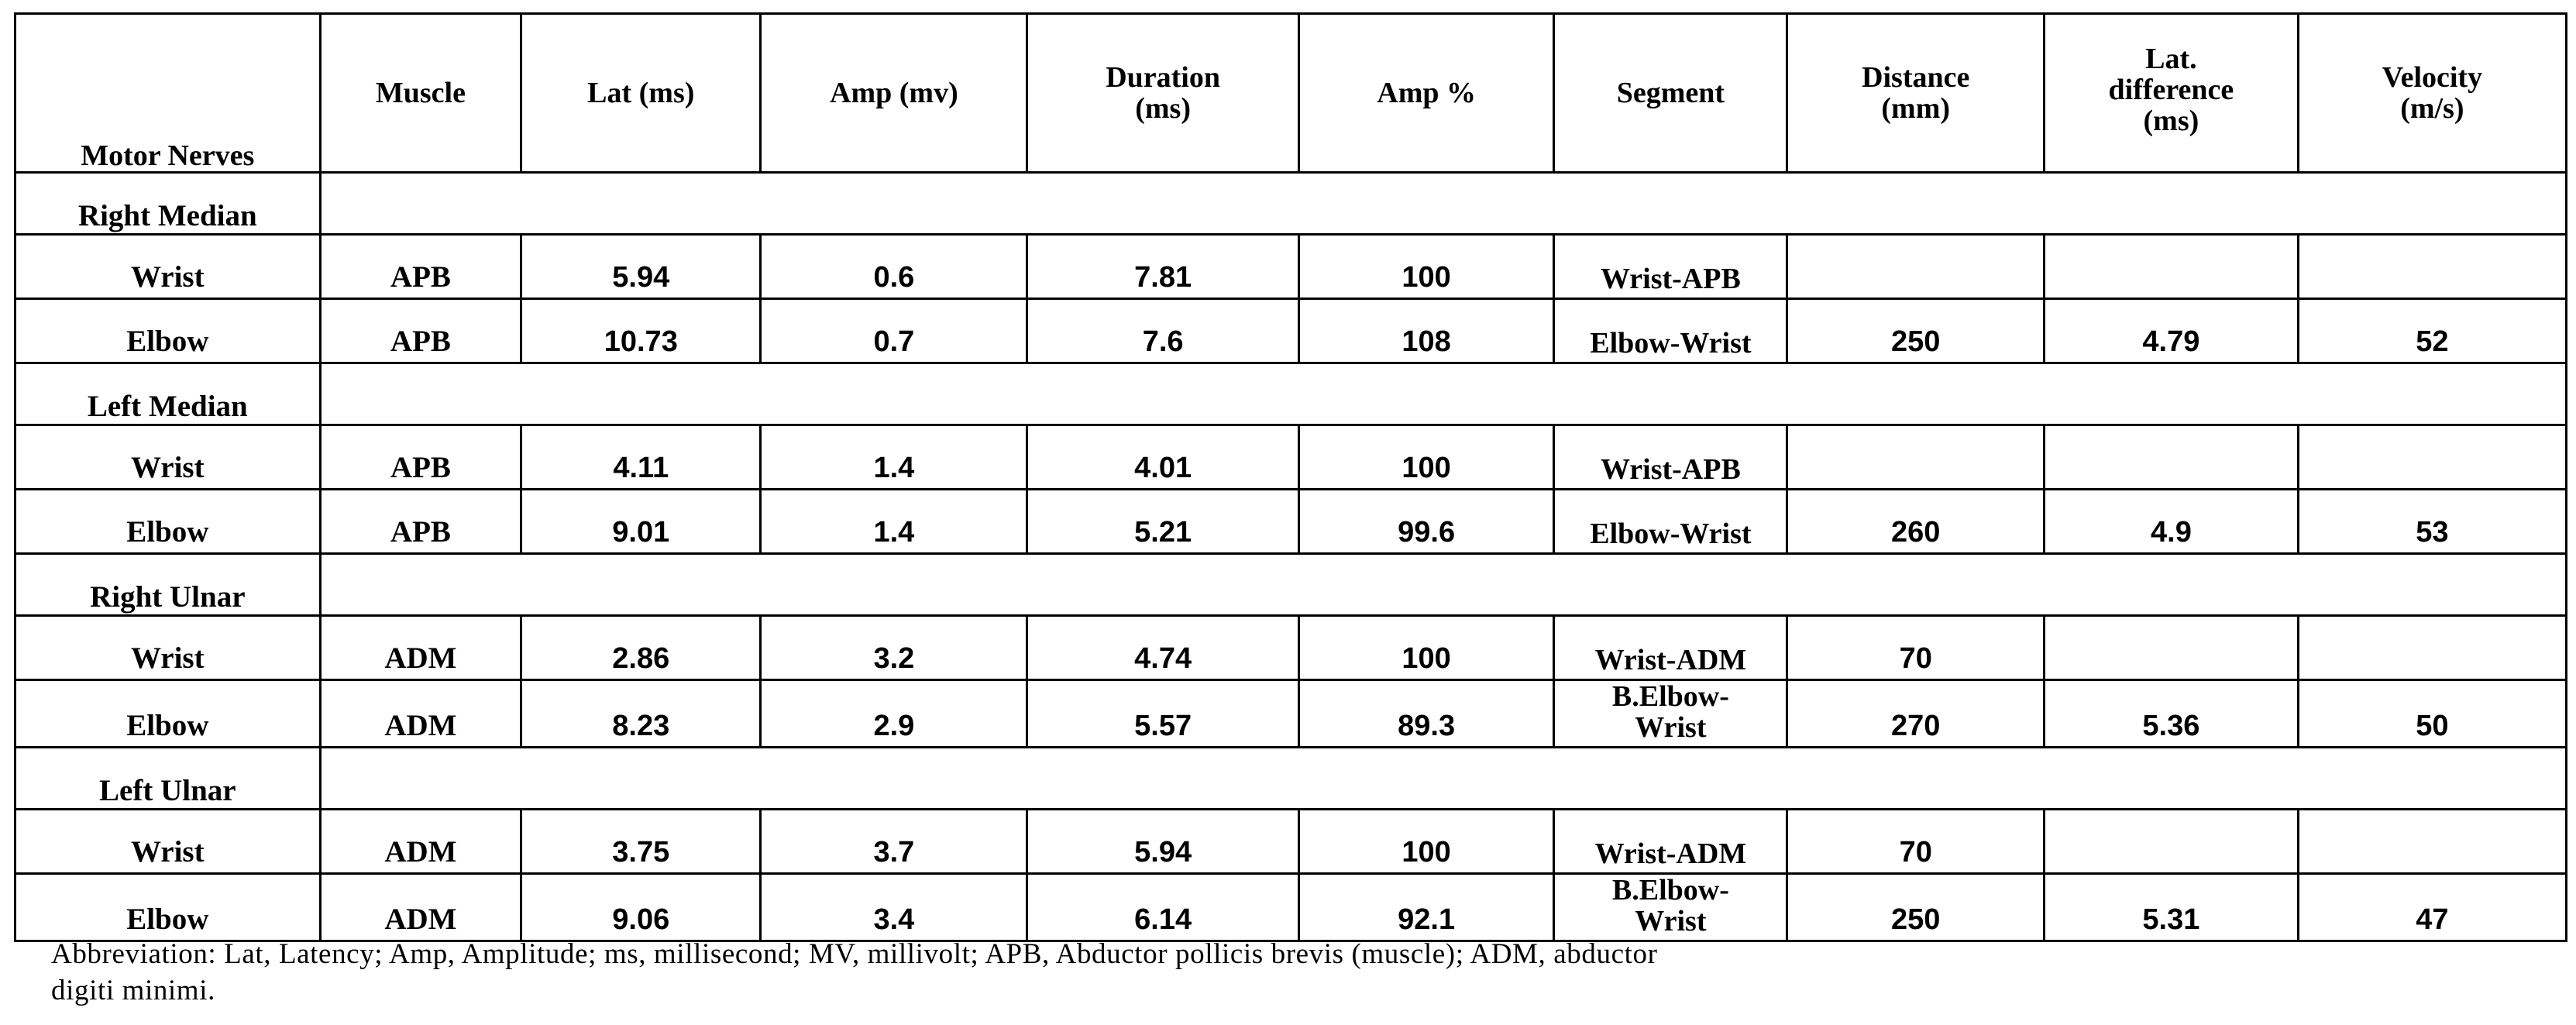  I want to click on duration-cell: 5.94, so click(1163, 842).